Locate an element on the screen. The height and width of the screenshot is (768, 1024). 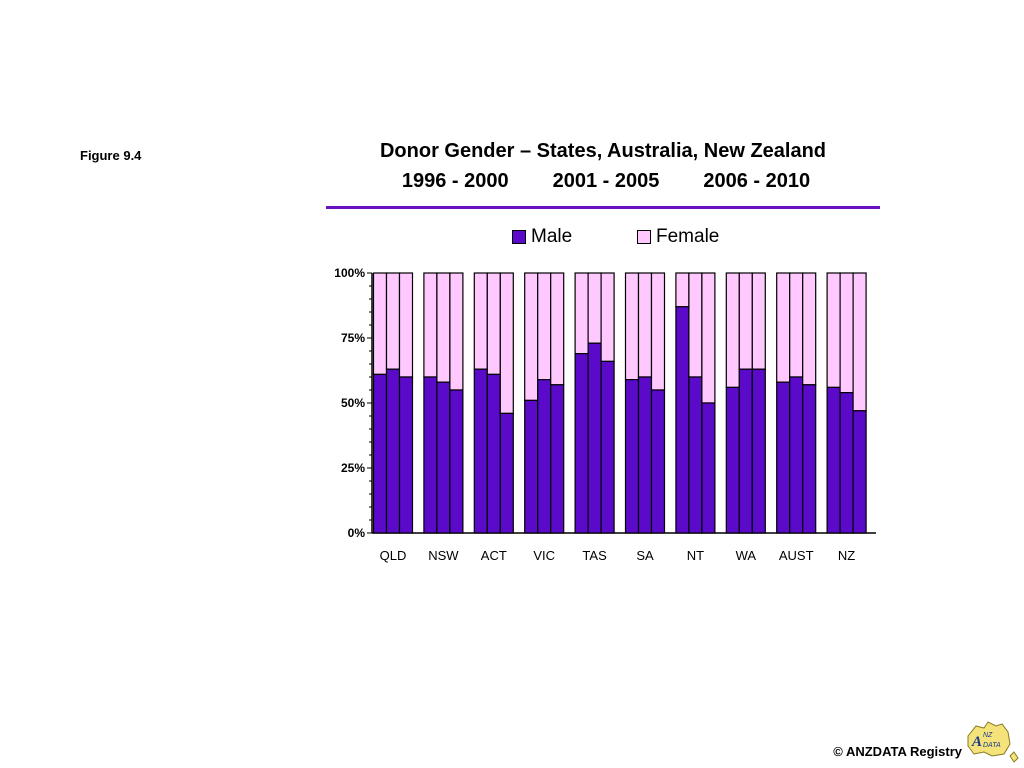
legend-swatch-male is located at coordinates (519, 237).